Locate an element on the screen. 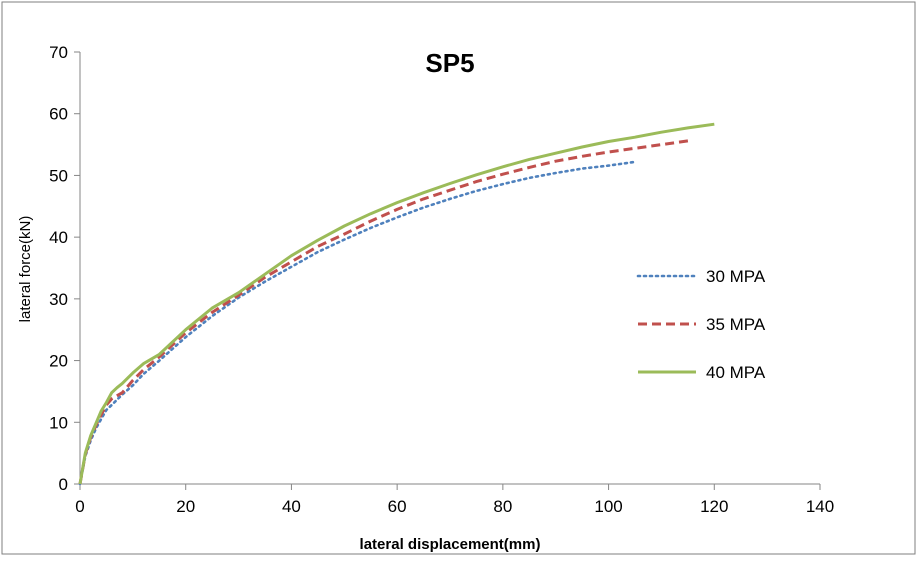 The width and height of the screenshot is (917, 561). x-tick-label: 0 is located at coordinates (79, 506).